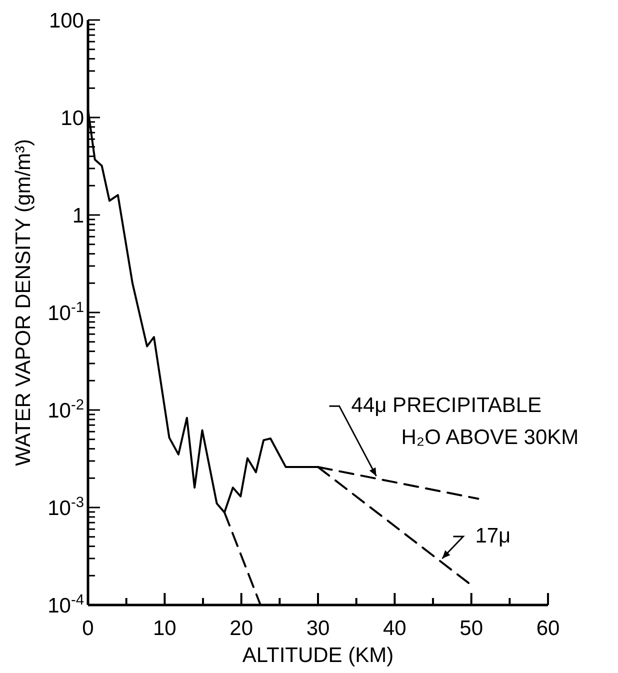 This screenshot has height=673, width=618. I want to click on y-tick-label: 10$^{-1}$, so click(66, 312).